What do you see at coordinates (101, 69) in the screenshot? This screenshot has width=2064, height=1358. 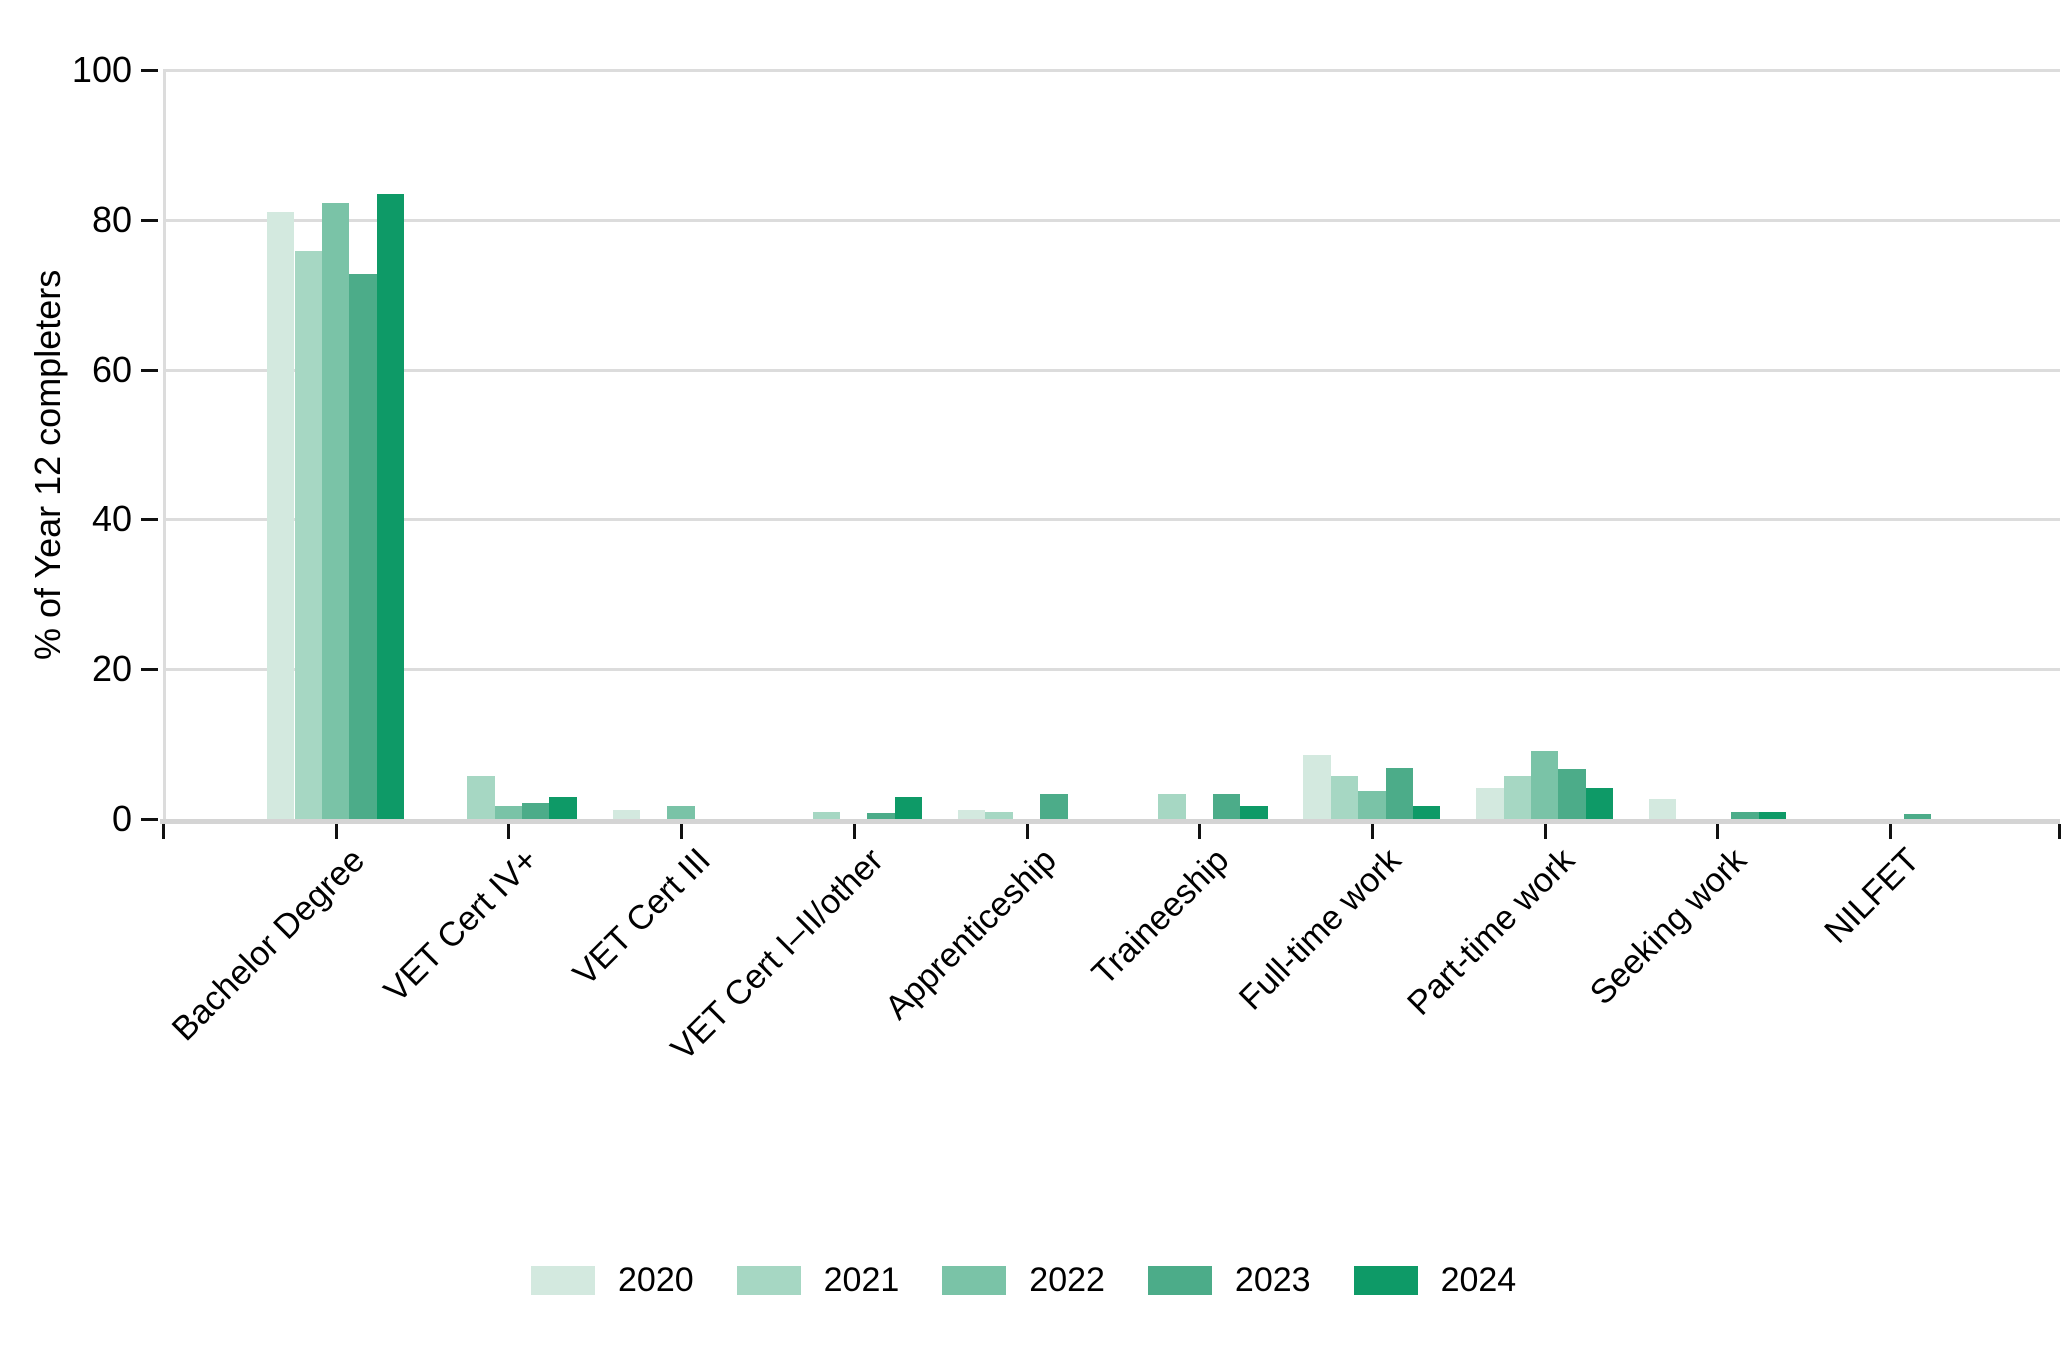 I see `y-tick-label-100: 100` at bounding box center [101, 69].